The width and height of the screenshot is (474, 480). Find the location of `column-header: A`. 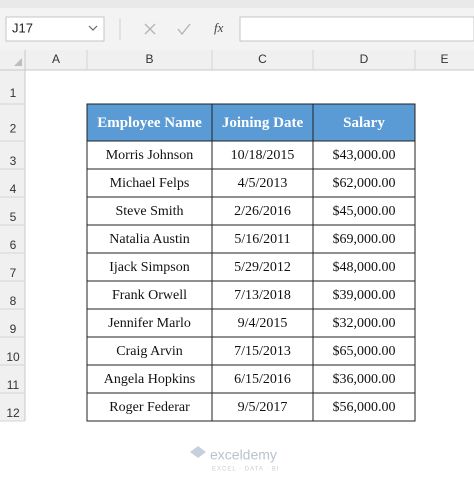

column-header: A is located at coordinates (56, 59).